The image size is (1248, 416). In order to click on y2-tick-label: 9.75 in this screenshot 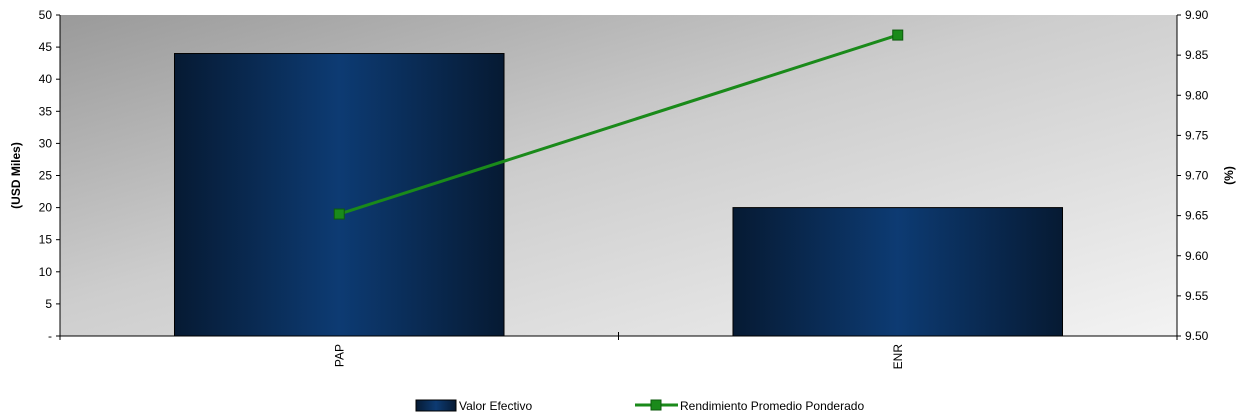, I will do `click(1197, 135)`.